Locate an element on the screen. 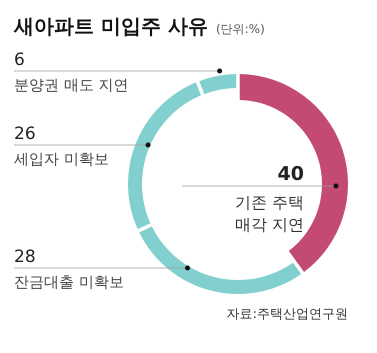 The width and height of the screenshot is (377, 353). data-label: 40 is located at coordinates (291, 174).